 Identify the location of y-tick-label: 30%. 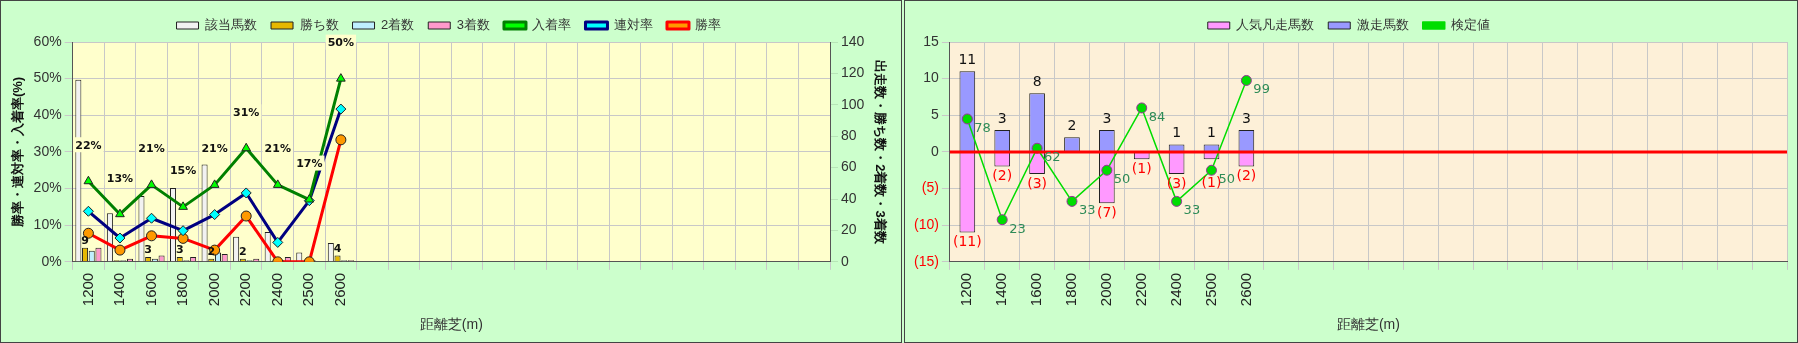
(47, 150).